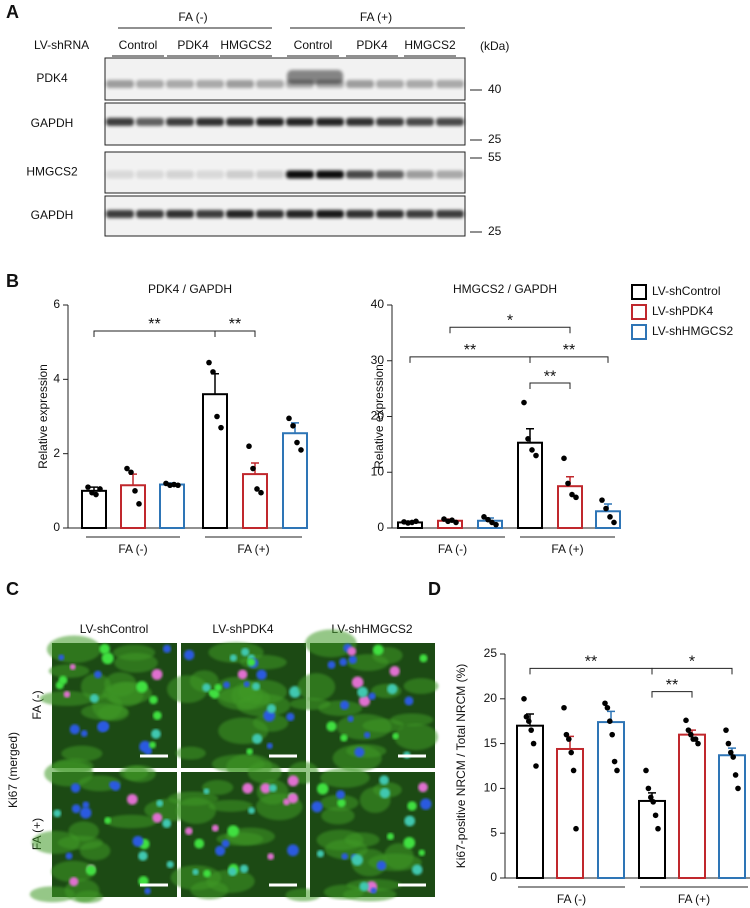 The image size is (750, 908). What do you see at coordinates (13, 770) in the screenshot?
I see `y-axis-label: Ki67 (merged)` at bounding box center [13, 770].